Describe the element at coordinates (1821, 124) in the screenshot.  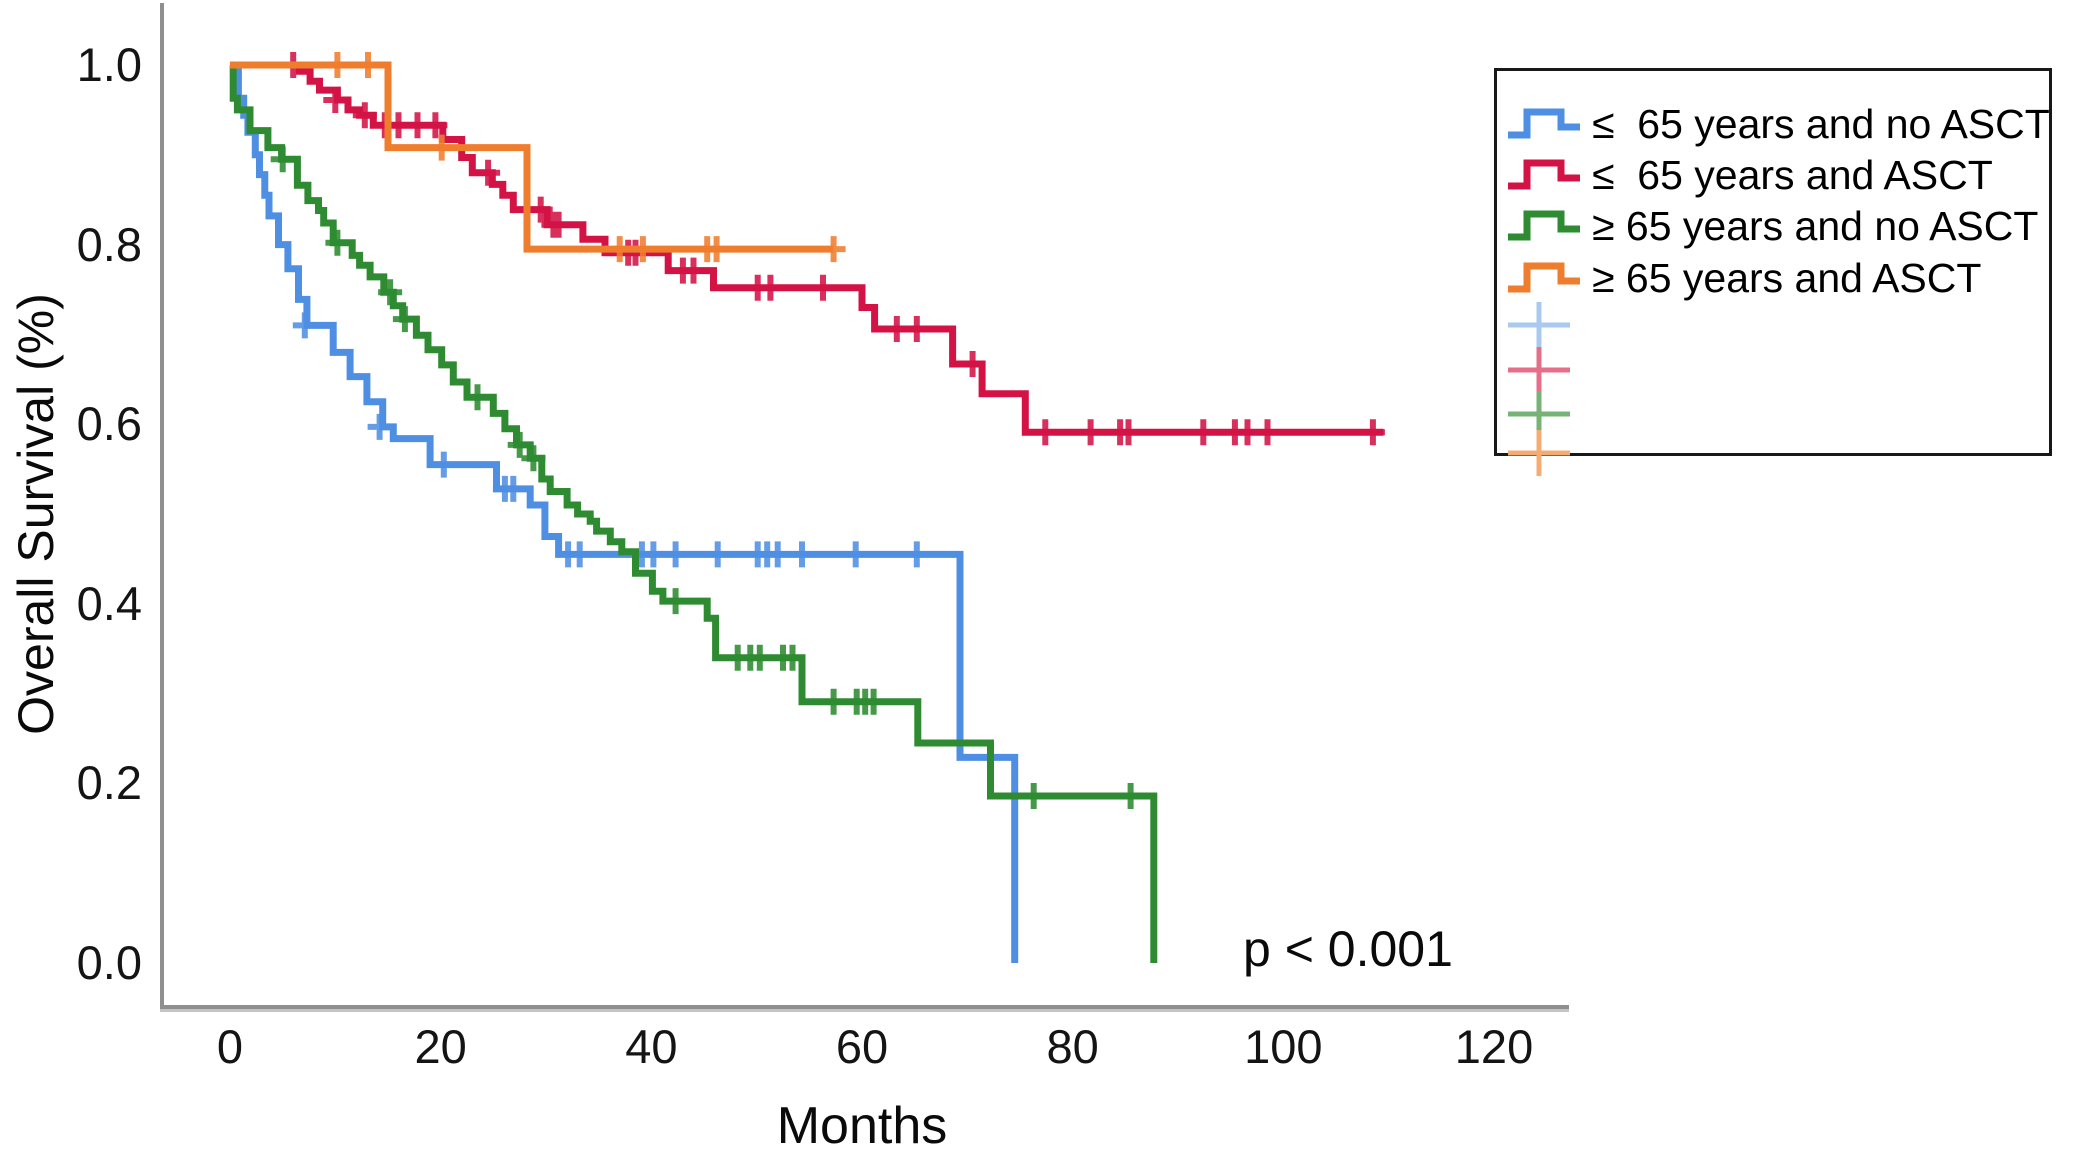
I see `legend-item-label: ≤ 65 years and no ASCT` at that location.